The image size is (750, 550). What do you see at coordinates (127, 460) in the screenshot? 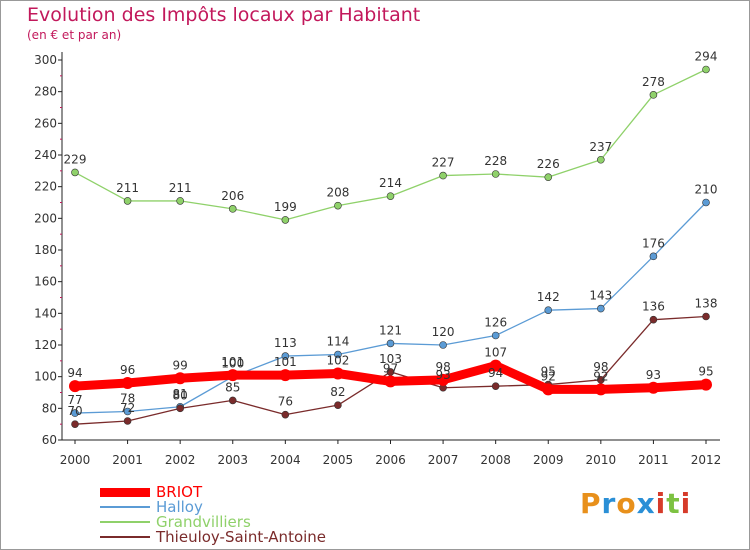
I see `x-tick-label: 2001` at bounding box center [127, 460].